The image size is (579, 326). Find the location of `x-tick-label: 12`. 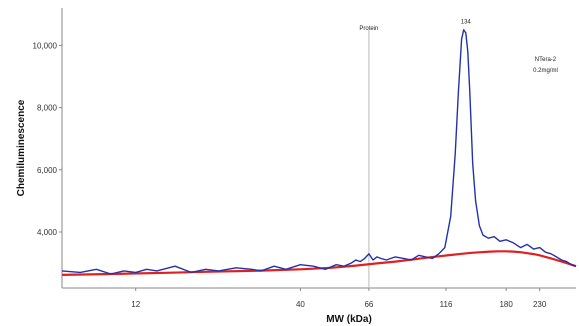

x-tick-label: 12 is located at coordinates (135, 304).